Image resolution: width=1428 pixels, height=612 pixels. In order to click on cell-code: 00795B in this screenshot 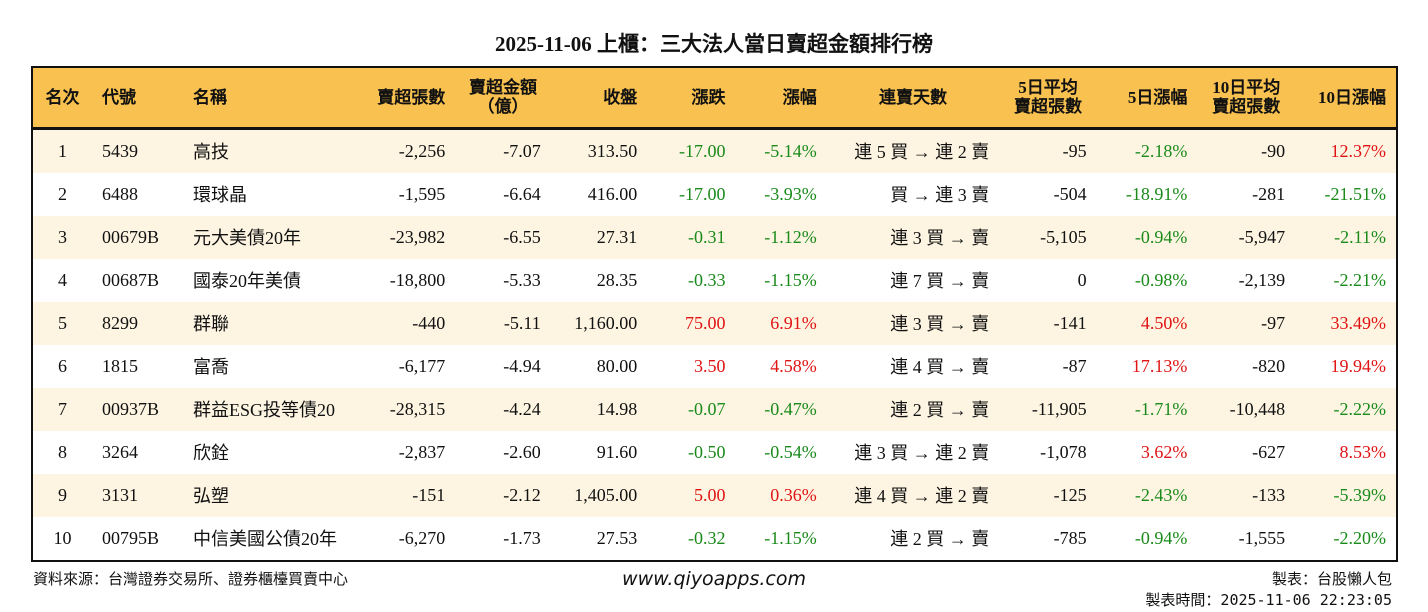, I will do `click(131, 537)`.